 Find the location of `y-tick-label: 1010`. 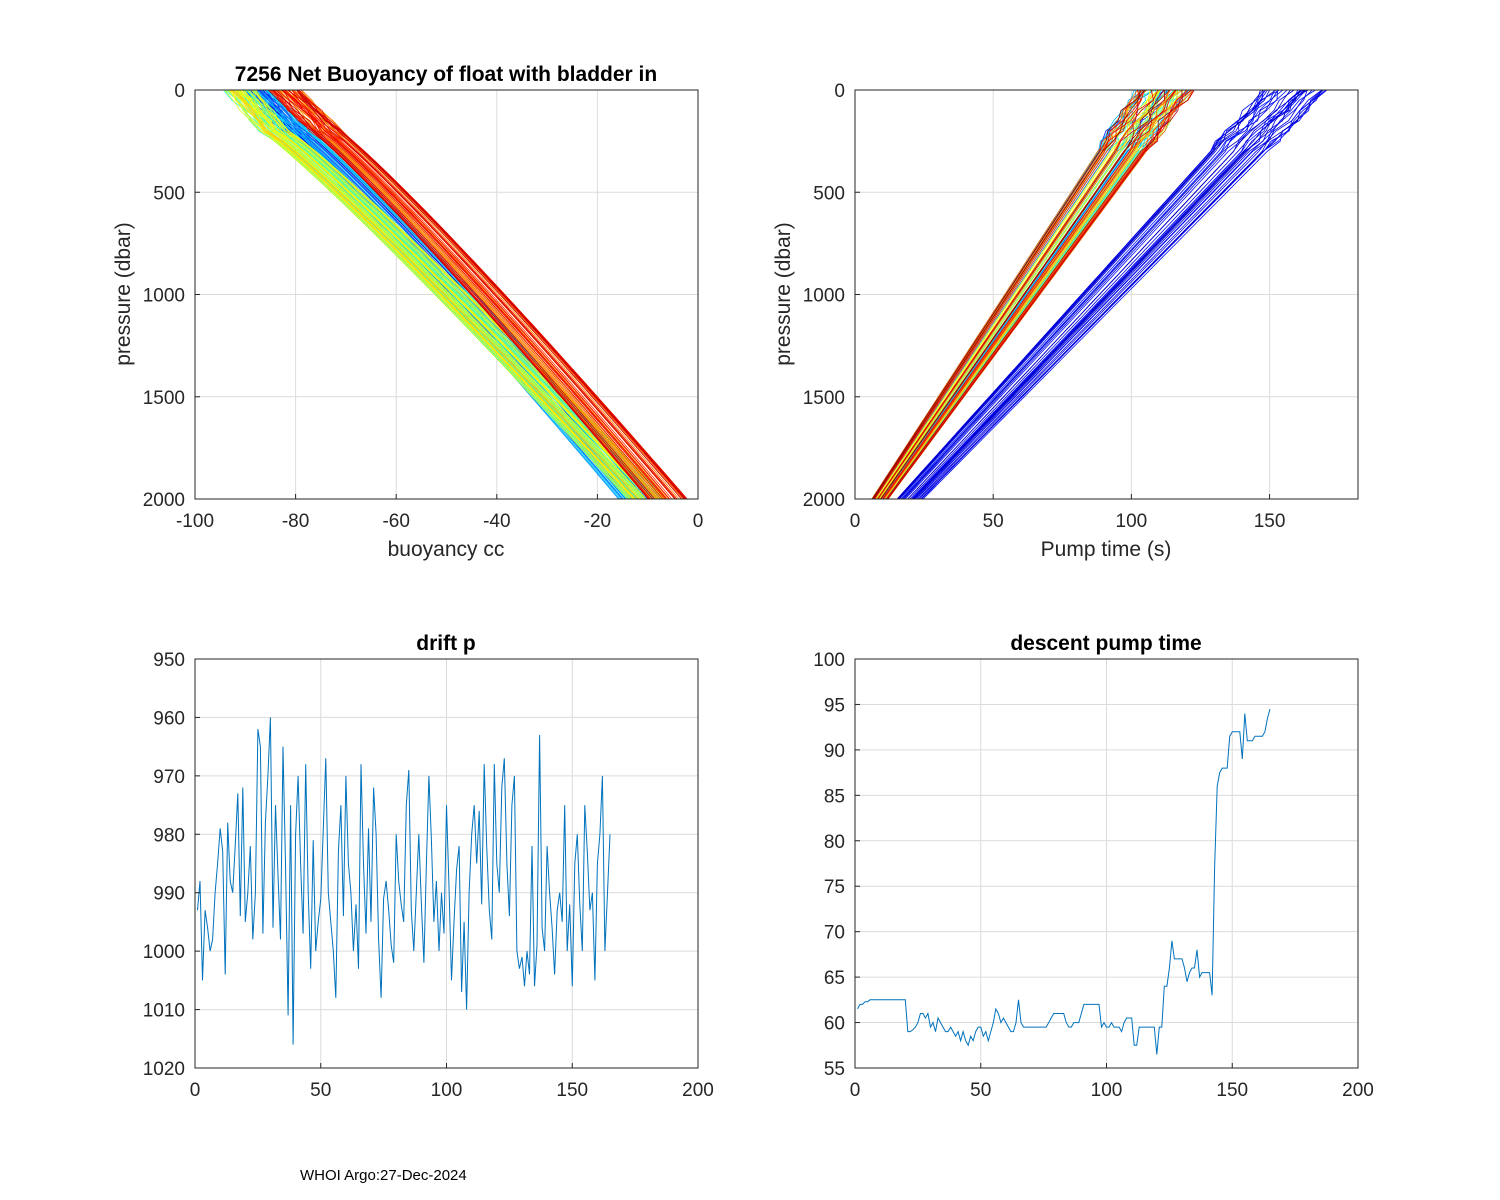

y-tick-label: 1010 is located at coordinates (164, 1011).